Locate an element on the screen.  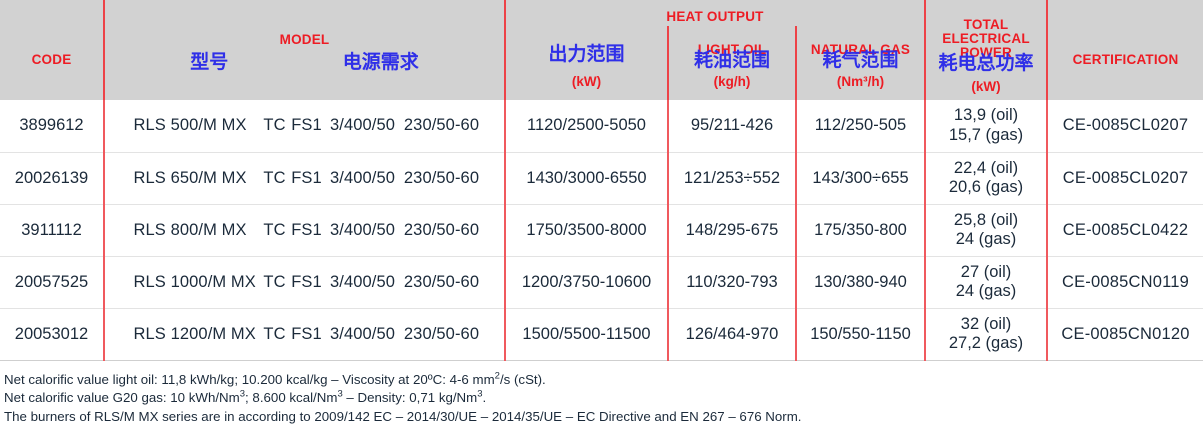
cell-light-oil: 121/253÷552 is located at coordinates (731, 178).